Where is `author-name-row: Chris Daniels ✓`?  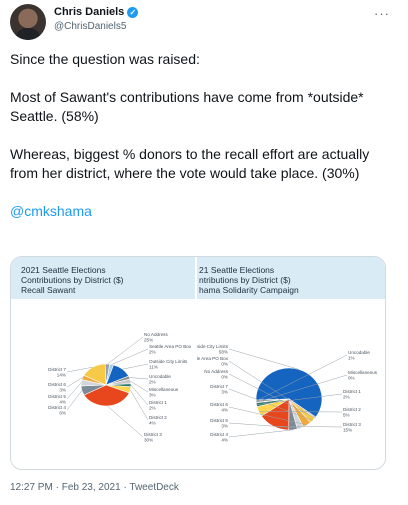 author-name-row: Chris Daniels ✓ is located at coordinates (96, 12).